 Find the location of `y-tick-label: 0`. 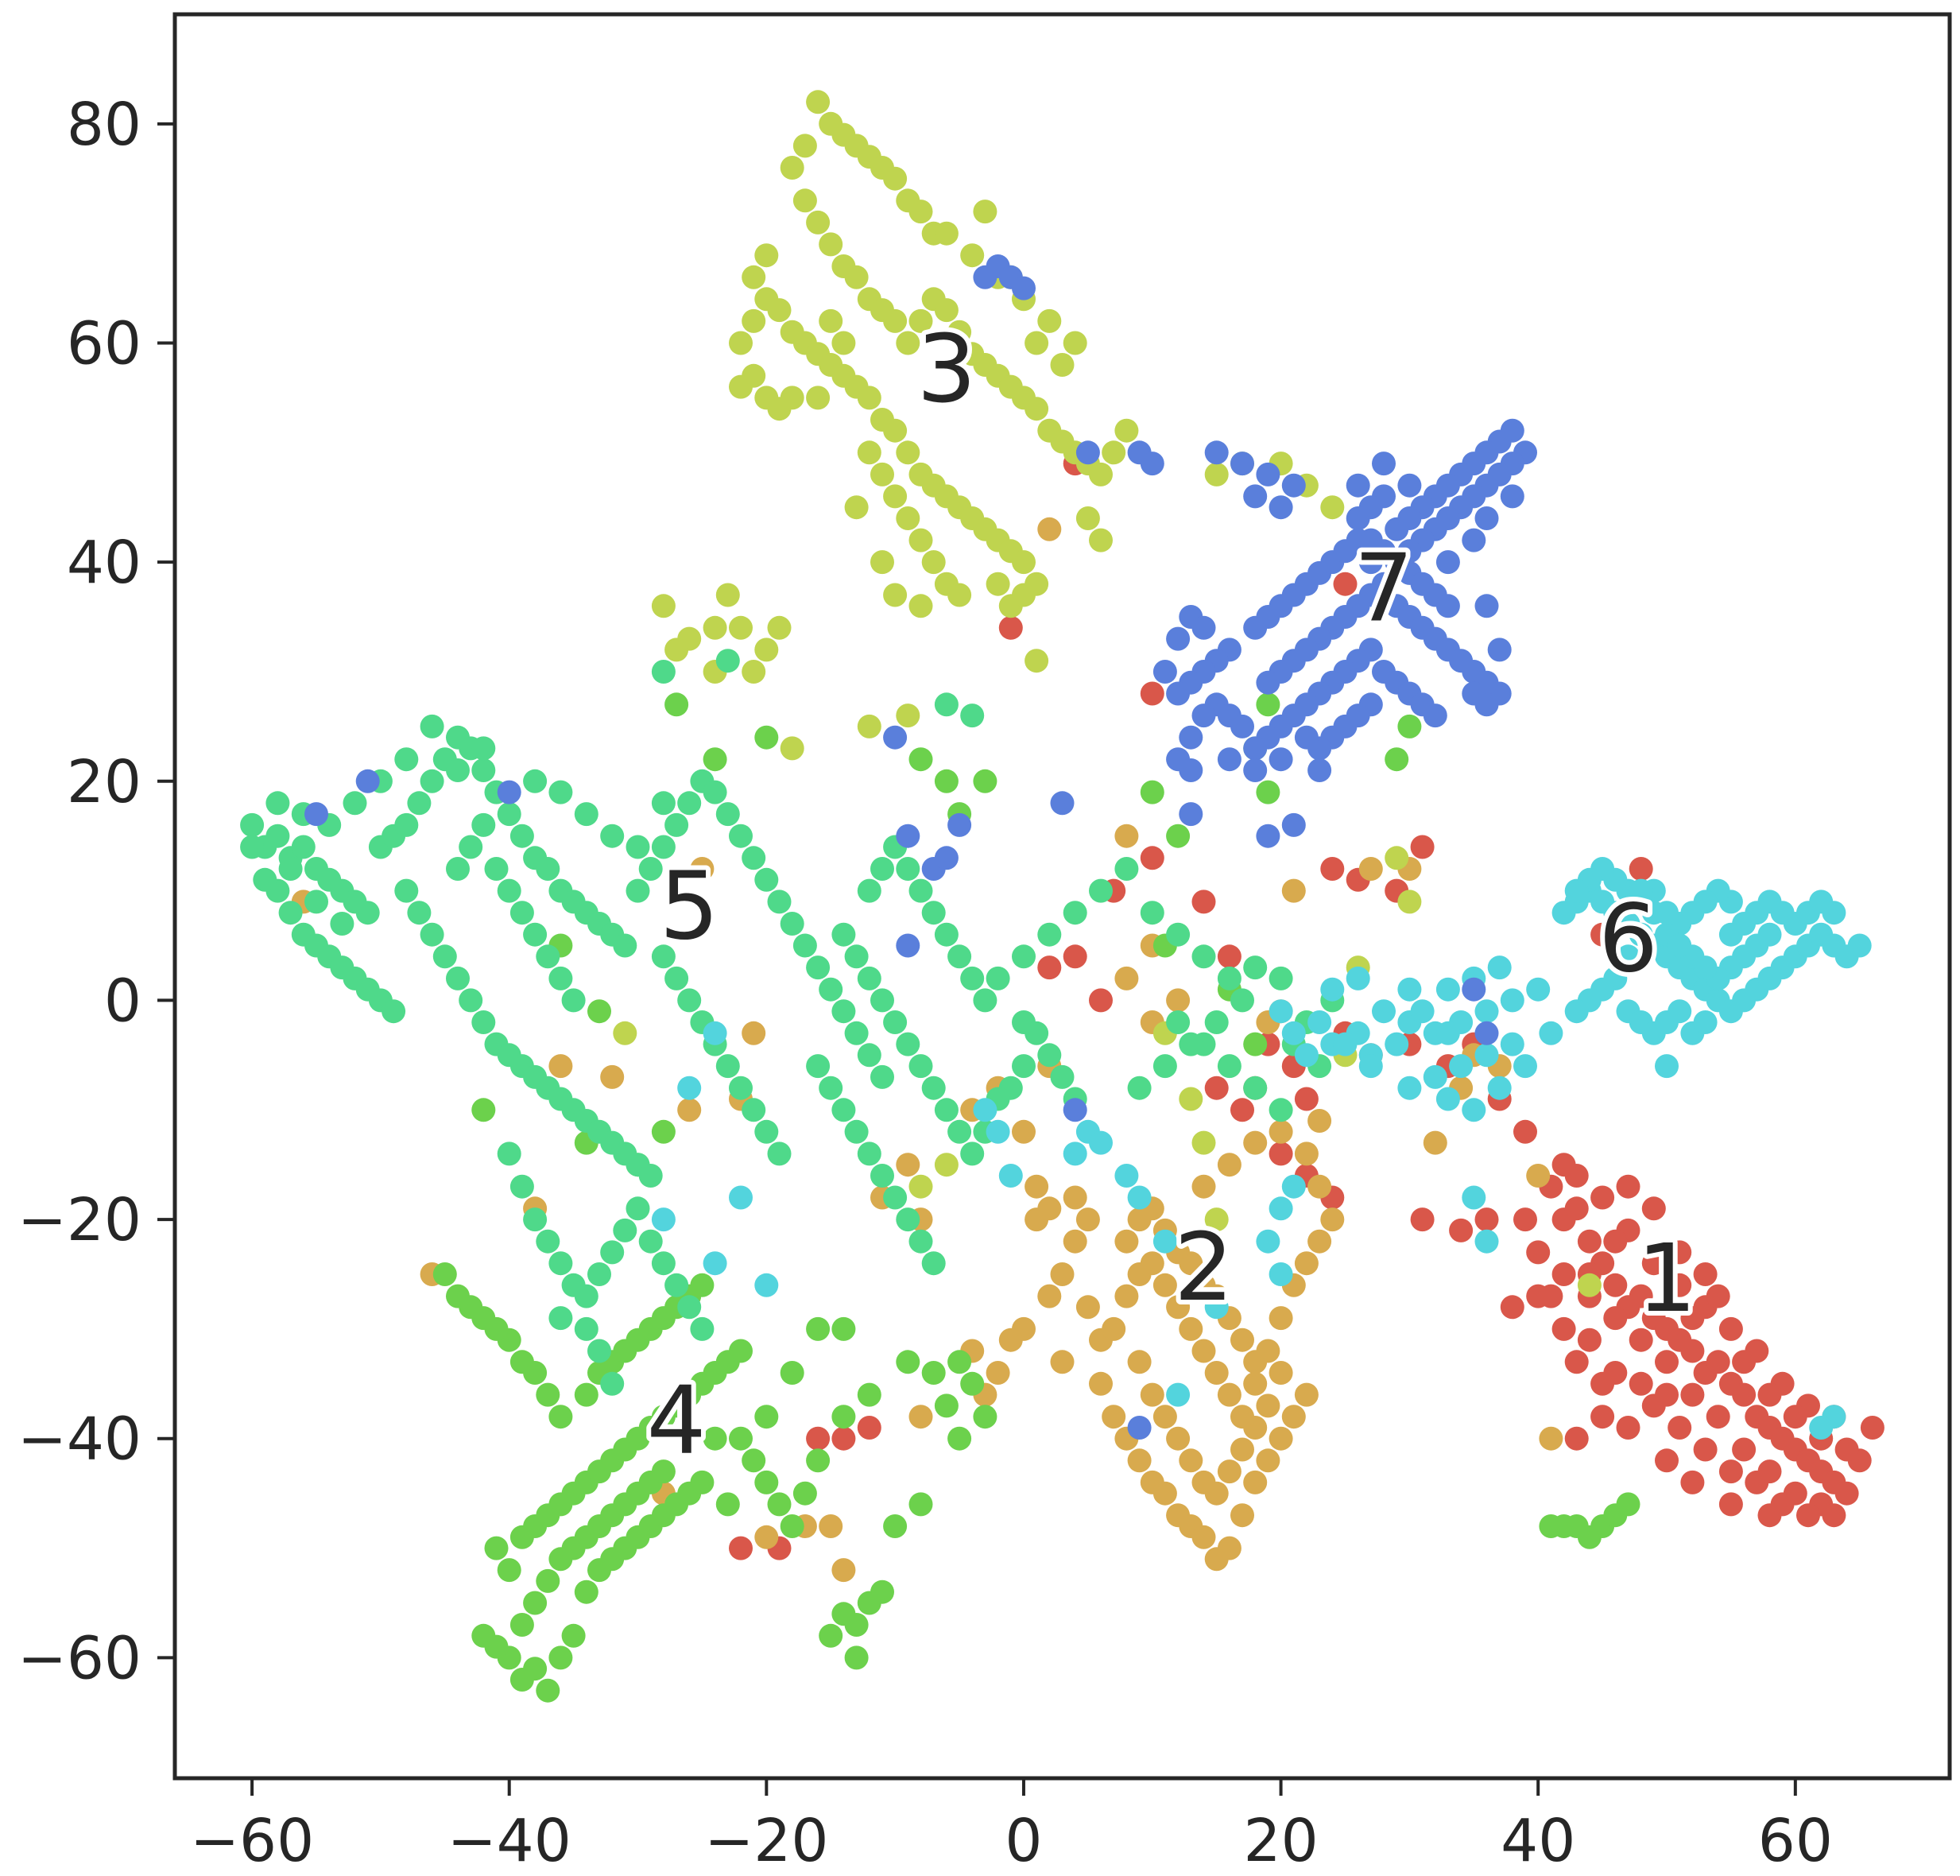

y-tick-label: 0 is located at coordinates (122, 1001).